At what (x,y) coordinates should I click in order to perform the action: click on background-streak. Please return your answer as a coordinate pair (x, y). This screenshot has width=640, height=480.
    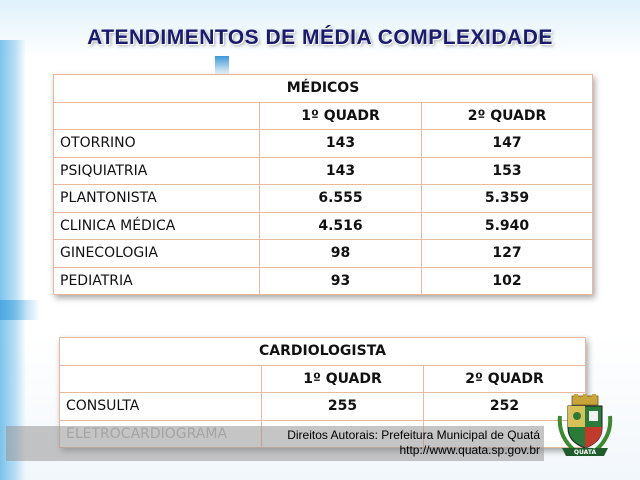
    Looking at the image, I should click on (222, 66).